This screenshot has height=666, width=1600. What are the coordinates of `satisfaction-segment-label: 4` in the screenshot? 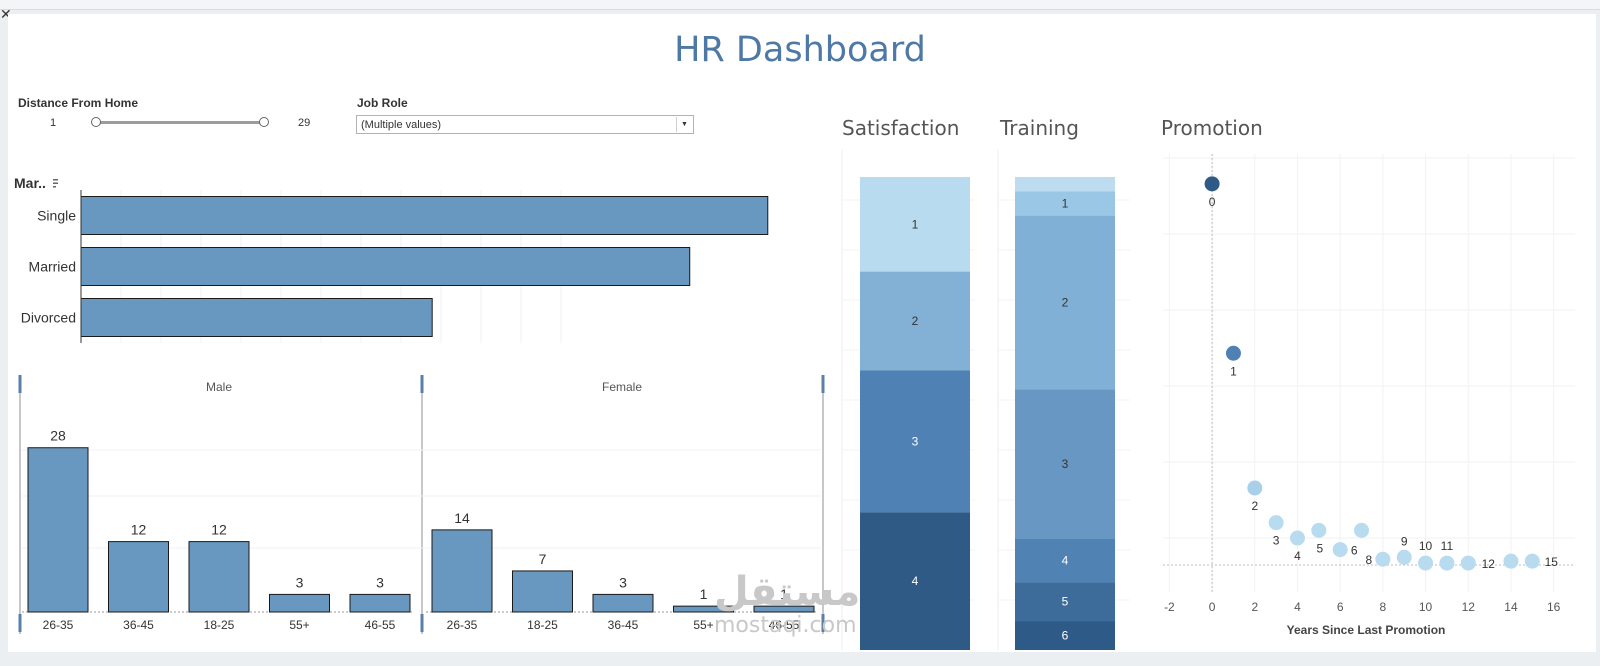 It's located at (915, 581).